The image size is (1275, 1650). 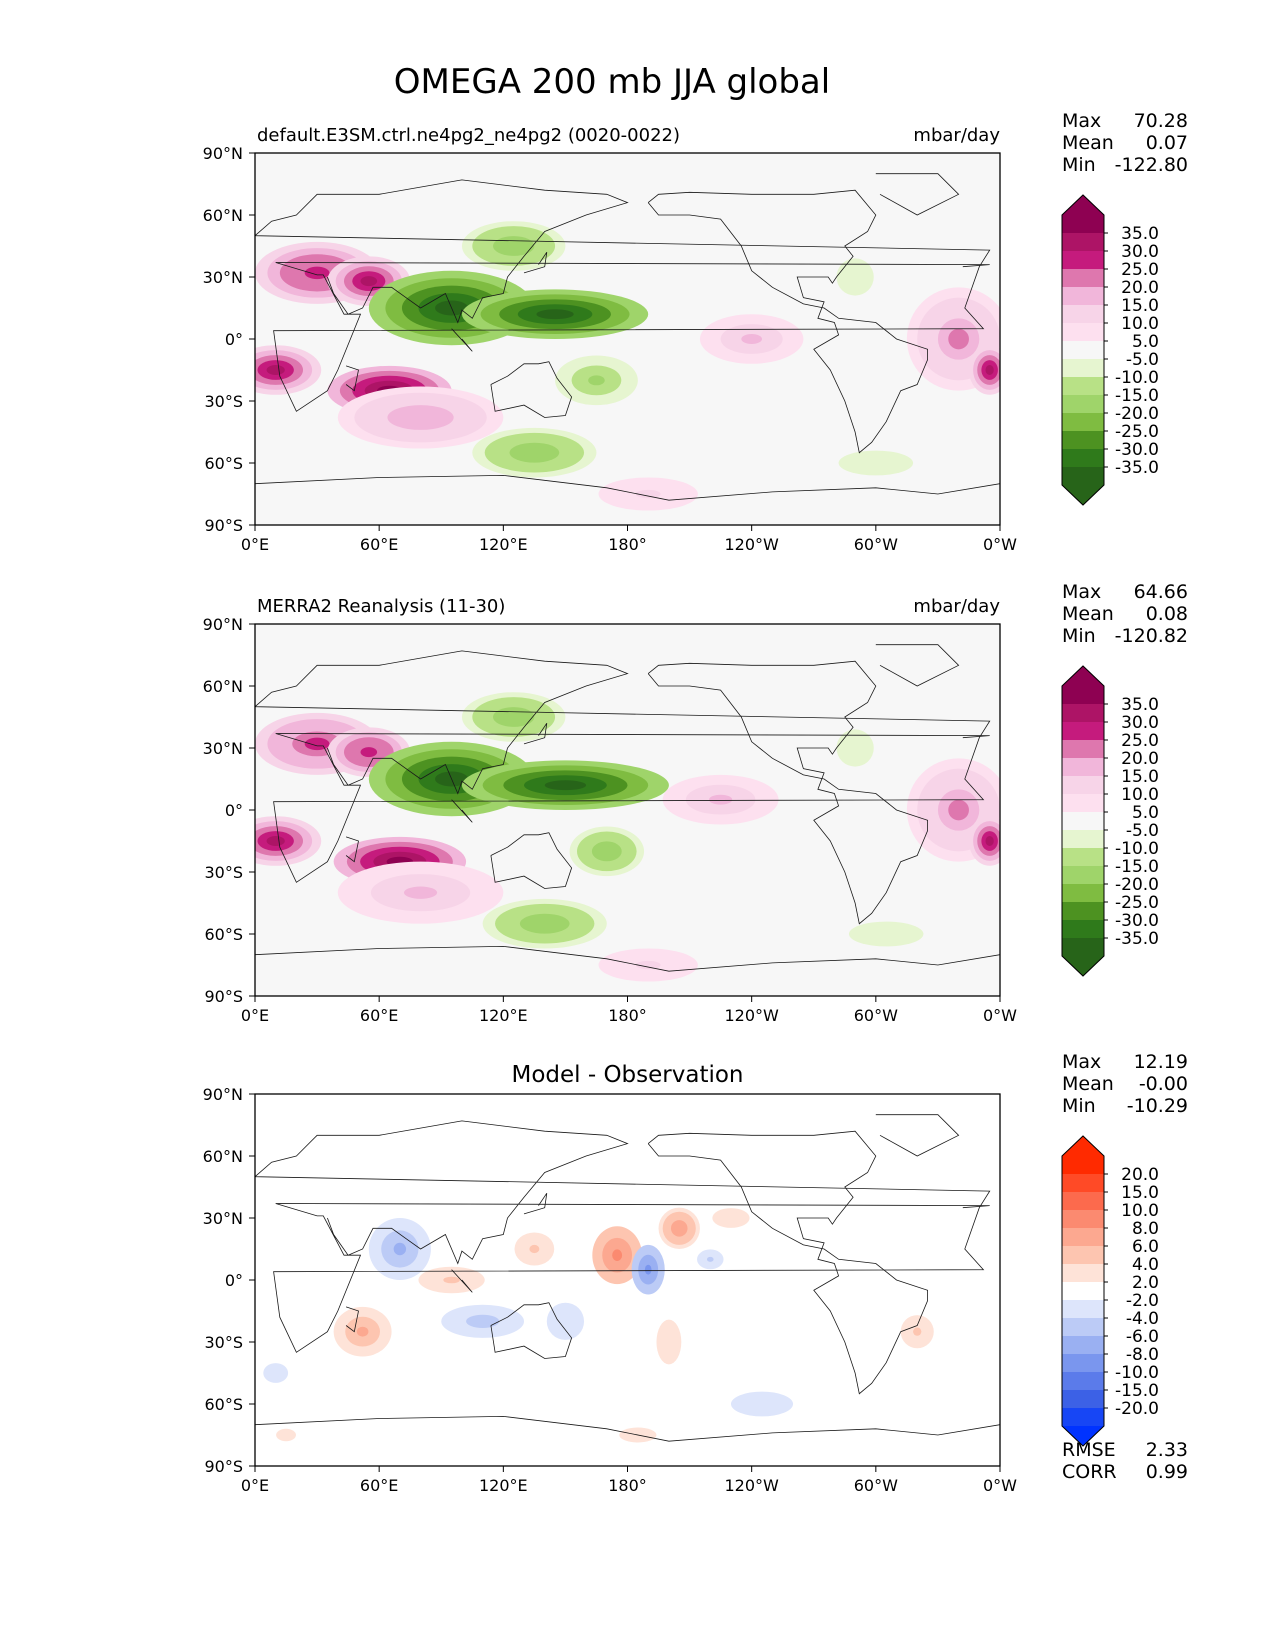 I want to click on y-tick-label: 60°N, so click(x=223, y=686).